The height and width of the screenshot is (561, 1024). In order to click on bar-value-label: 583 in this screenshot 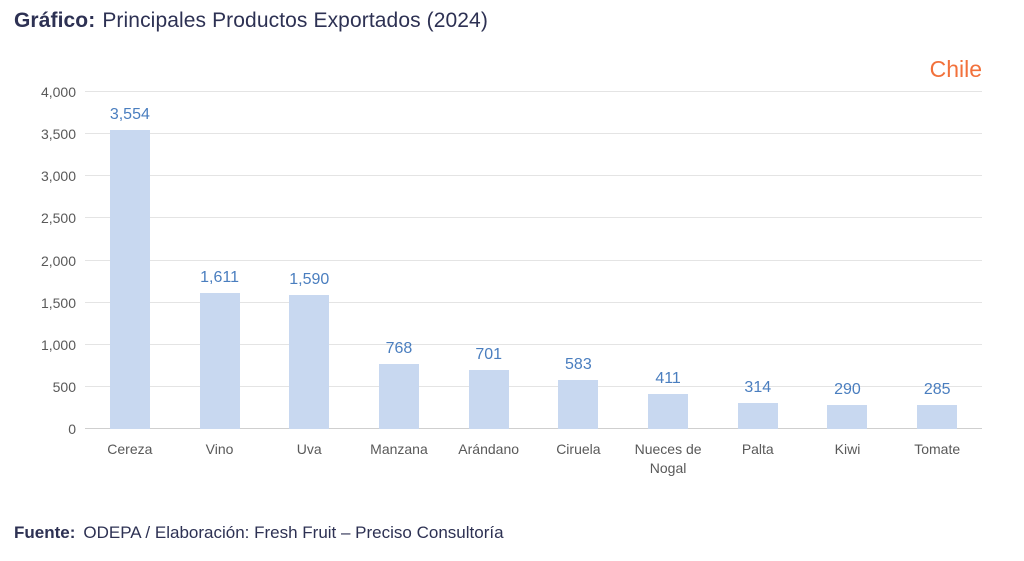, I will do `click(578, 364)`.